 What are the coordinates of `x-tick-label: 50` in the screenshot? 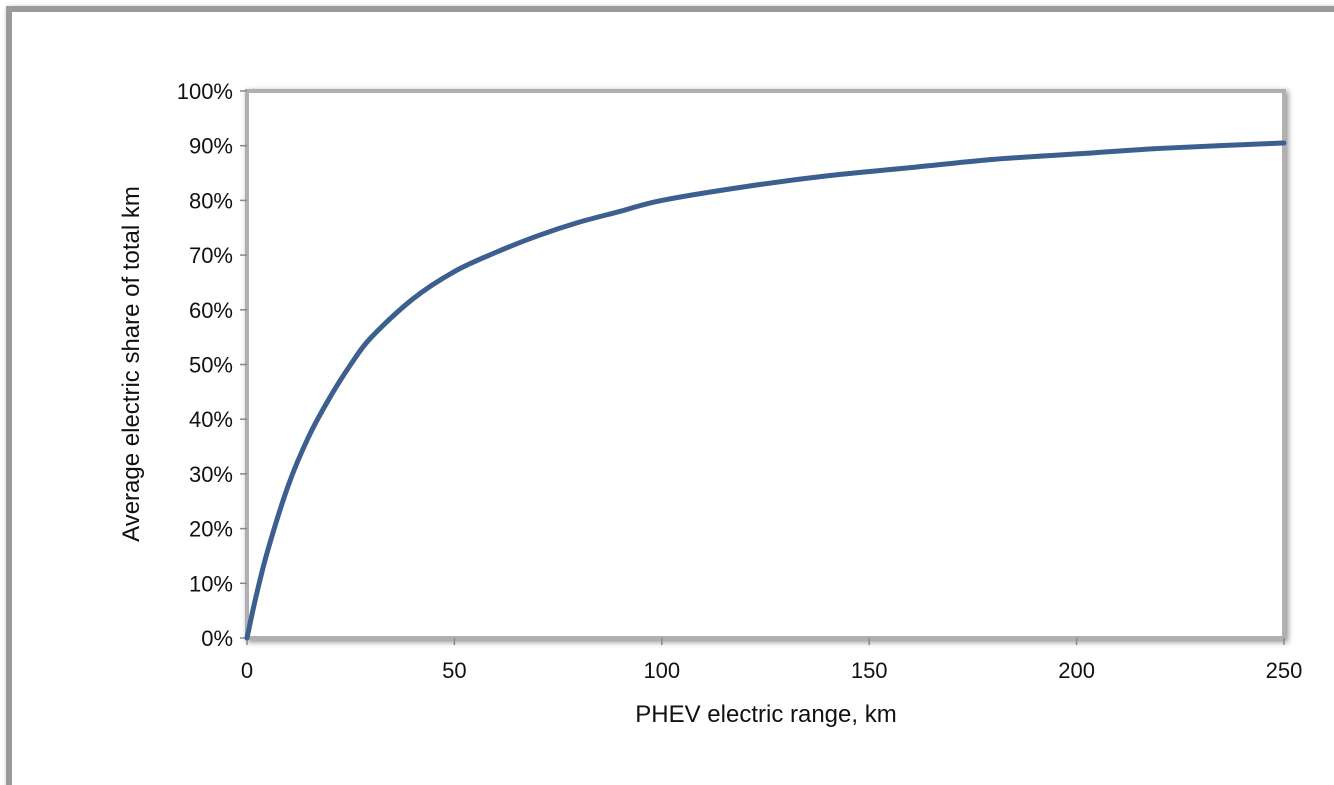 It's located at (454, 670).